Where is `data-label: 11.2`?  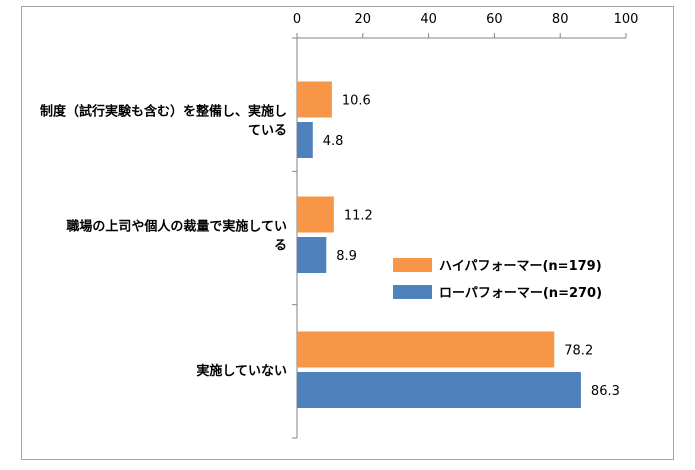
data-label: 11.2 is located at coordinates (358, 216).